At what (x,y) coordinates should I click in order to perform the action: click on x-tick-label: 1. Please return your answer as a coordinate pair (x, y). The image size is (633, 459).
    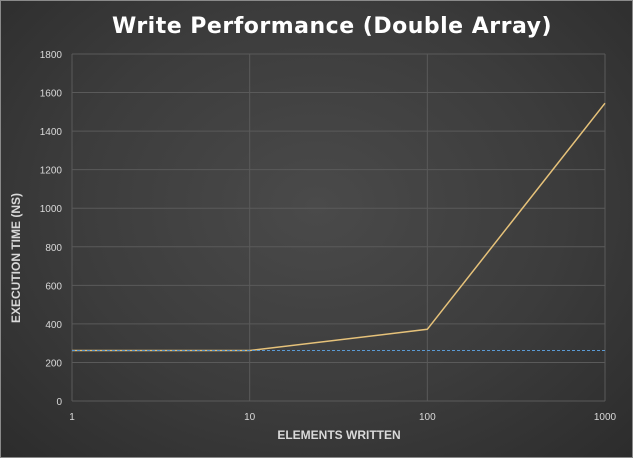
    Looking at the image, I should click on (72, 417).